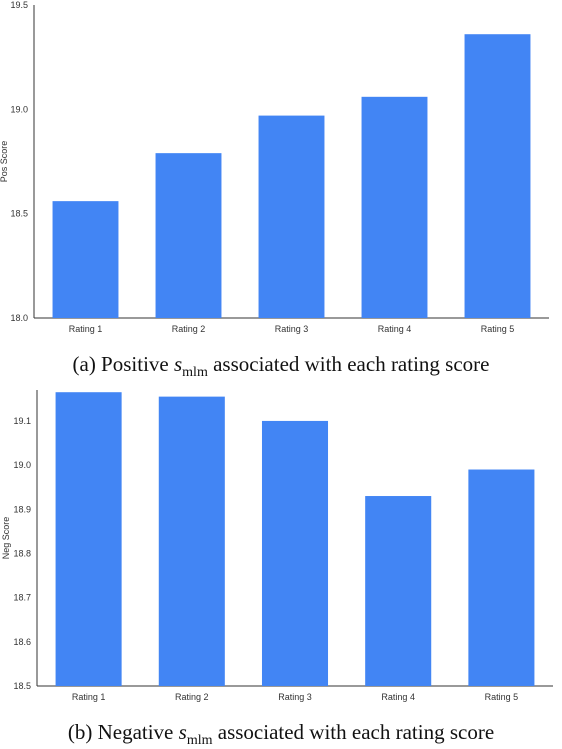 This screenshot has width=562, height=749. I want to click on y-axis-title: Pos Score, so click(4, 162).